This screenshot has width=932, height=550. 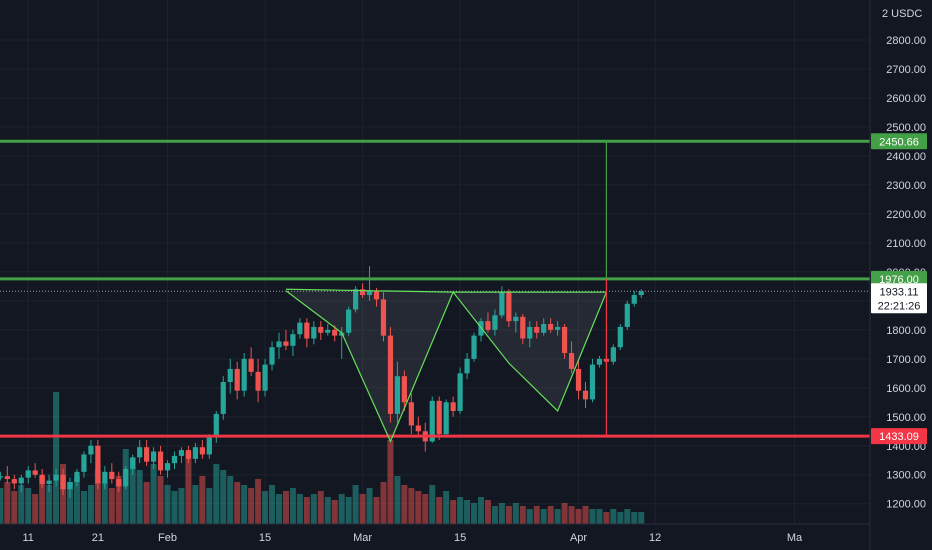 What do you see at coordinates (446, 290) in the screenshot?
I see `pattern-line` at bounding box center [446, 290].